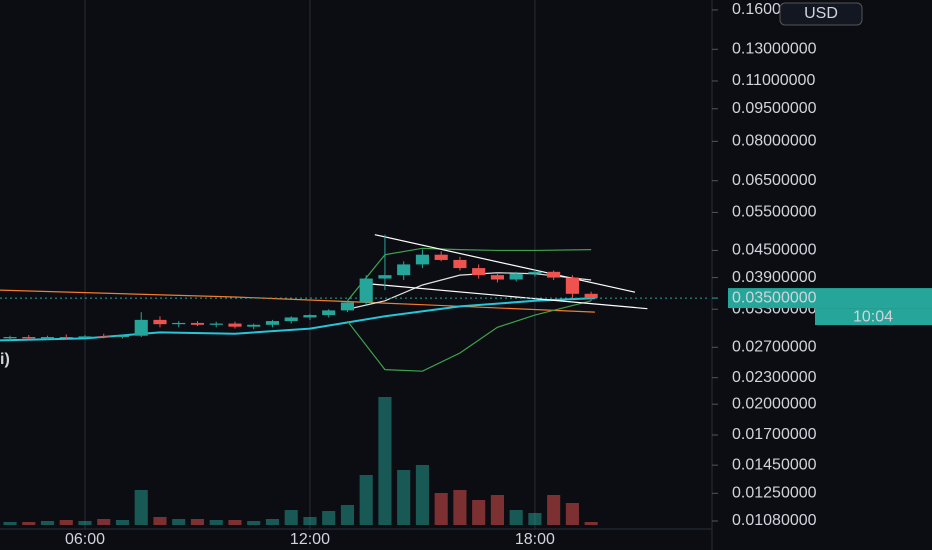 The image size is (932, 550). What do you see at coordinates (85, 539) in the screenshot?
I see `x-tick-label: 06:00` at bounding box center [85, 539].